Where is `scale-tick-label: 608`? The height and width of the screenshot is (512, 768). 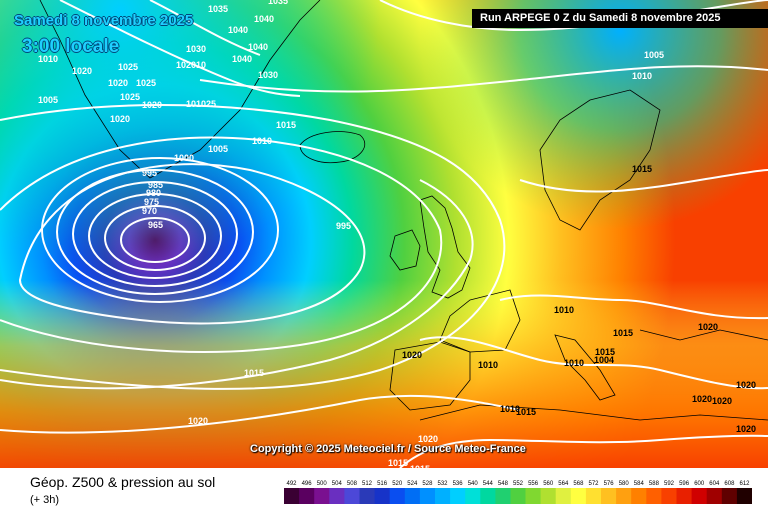
scale-tick-label: 608 is located at coordinates (729, 484).